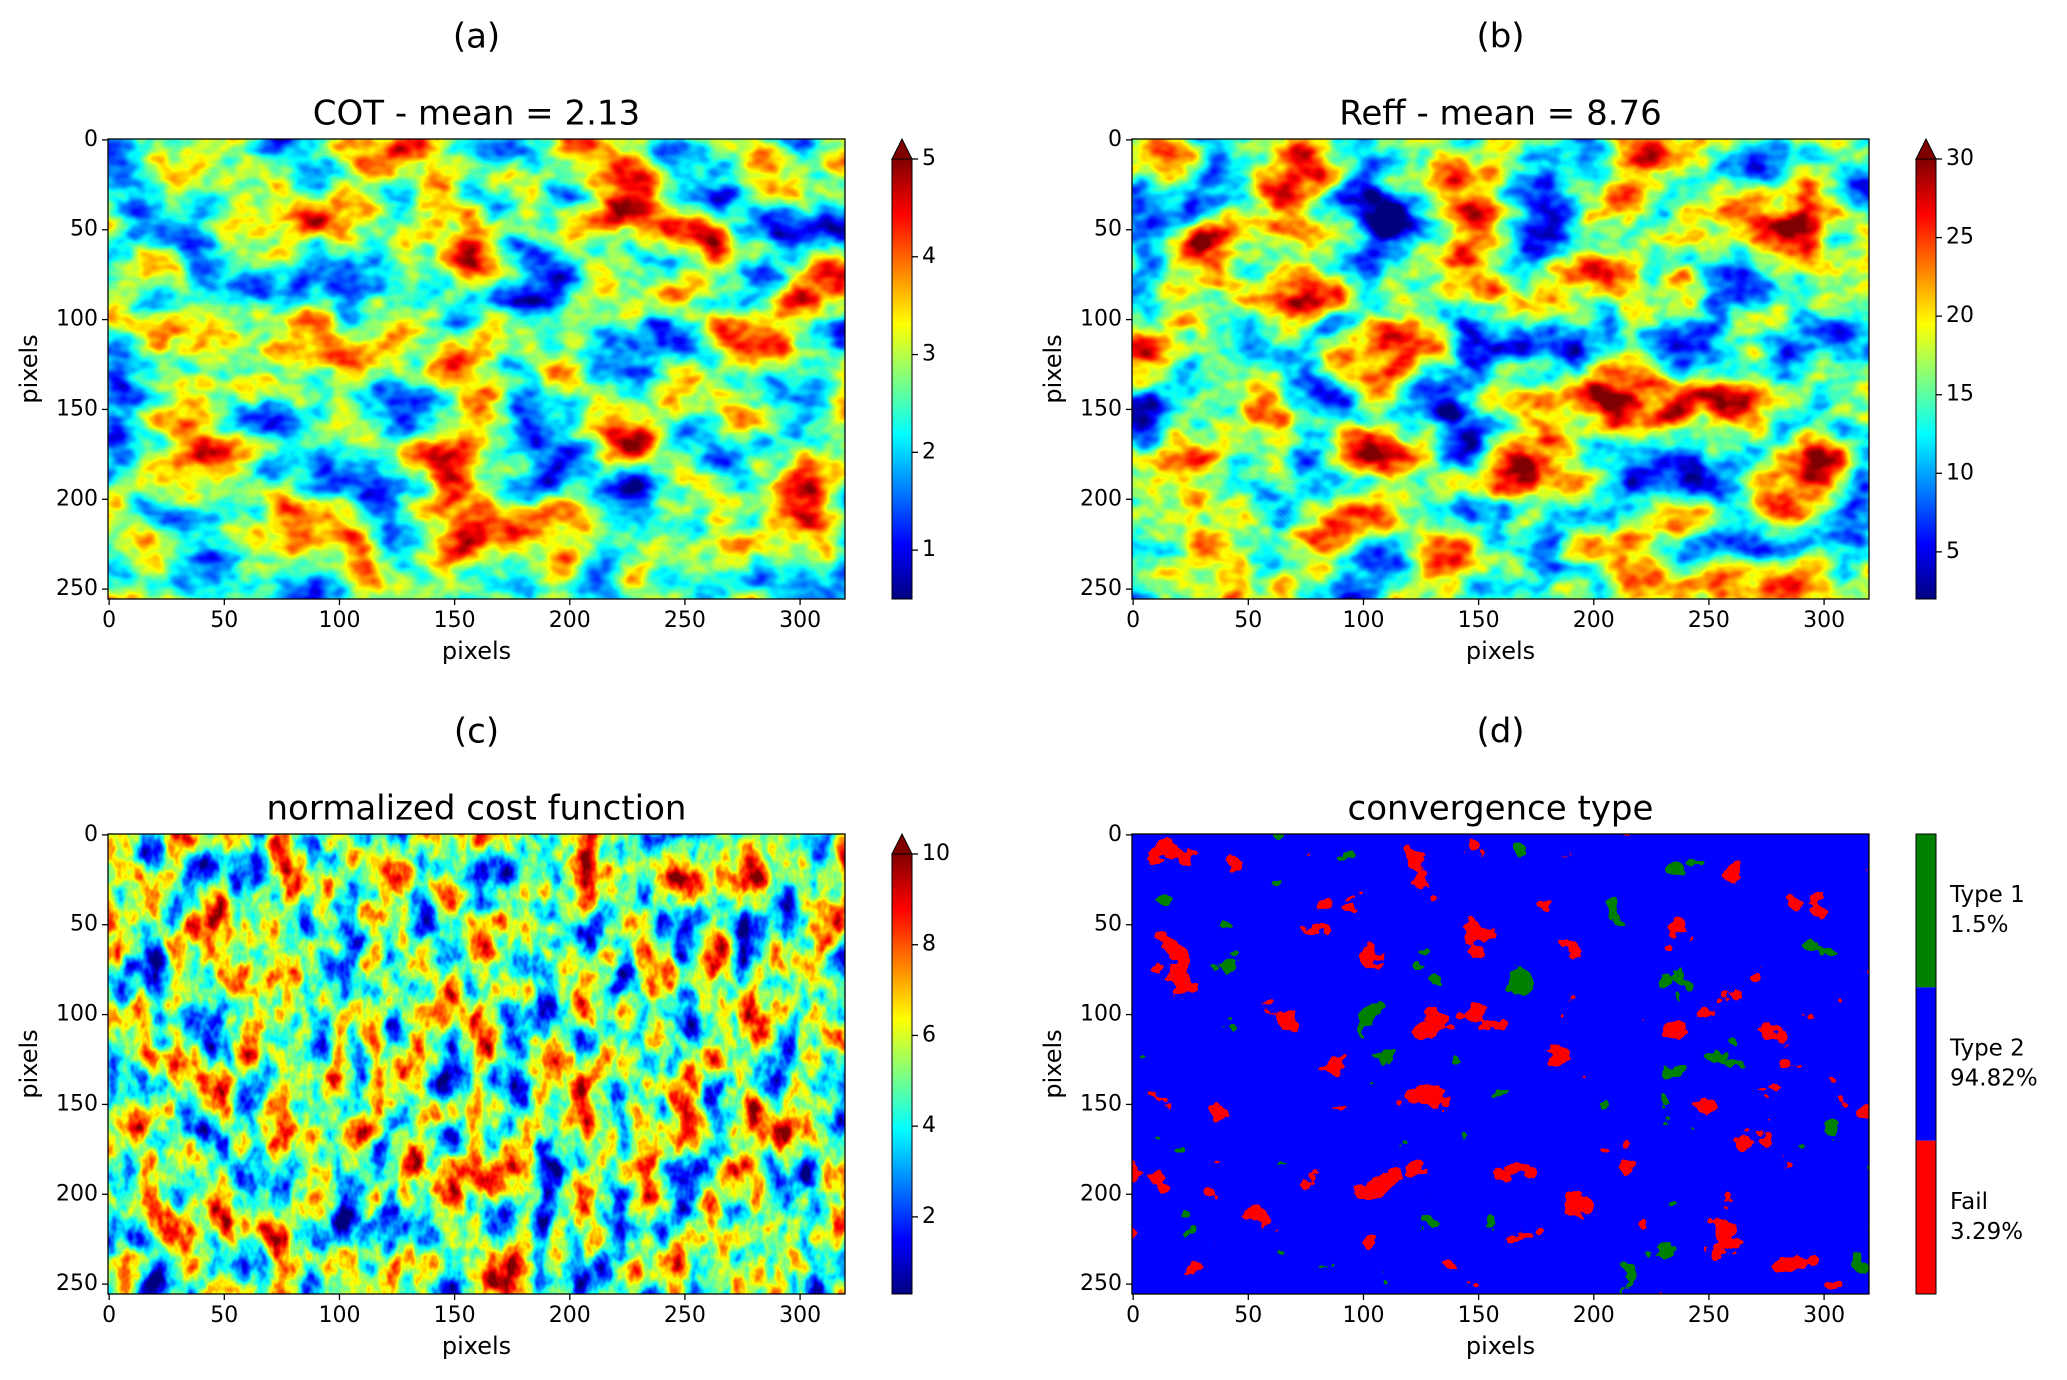  Describe the element at coordinates (1960, 237) in the screenshot. I see `colorbar-tick-label: 25` at that location.